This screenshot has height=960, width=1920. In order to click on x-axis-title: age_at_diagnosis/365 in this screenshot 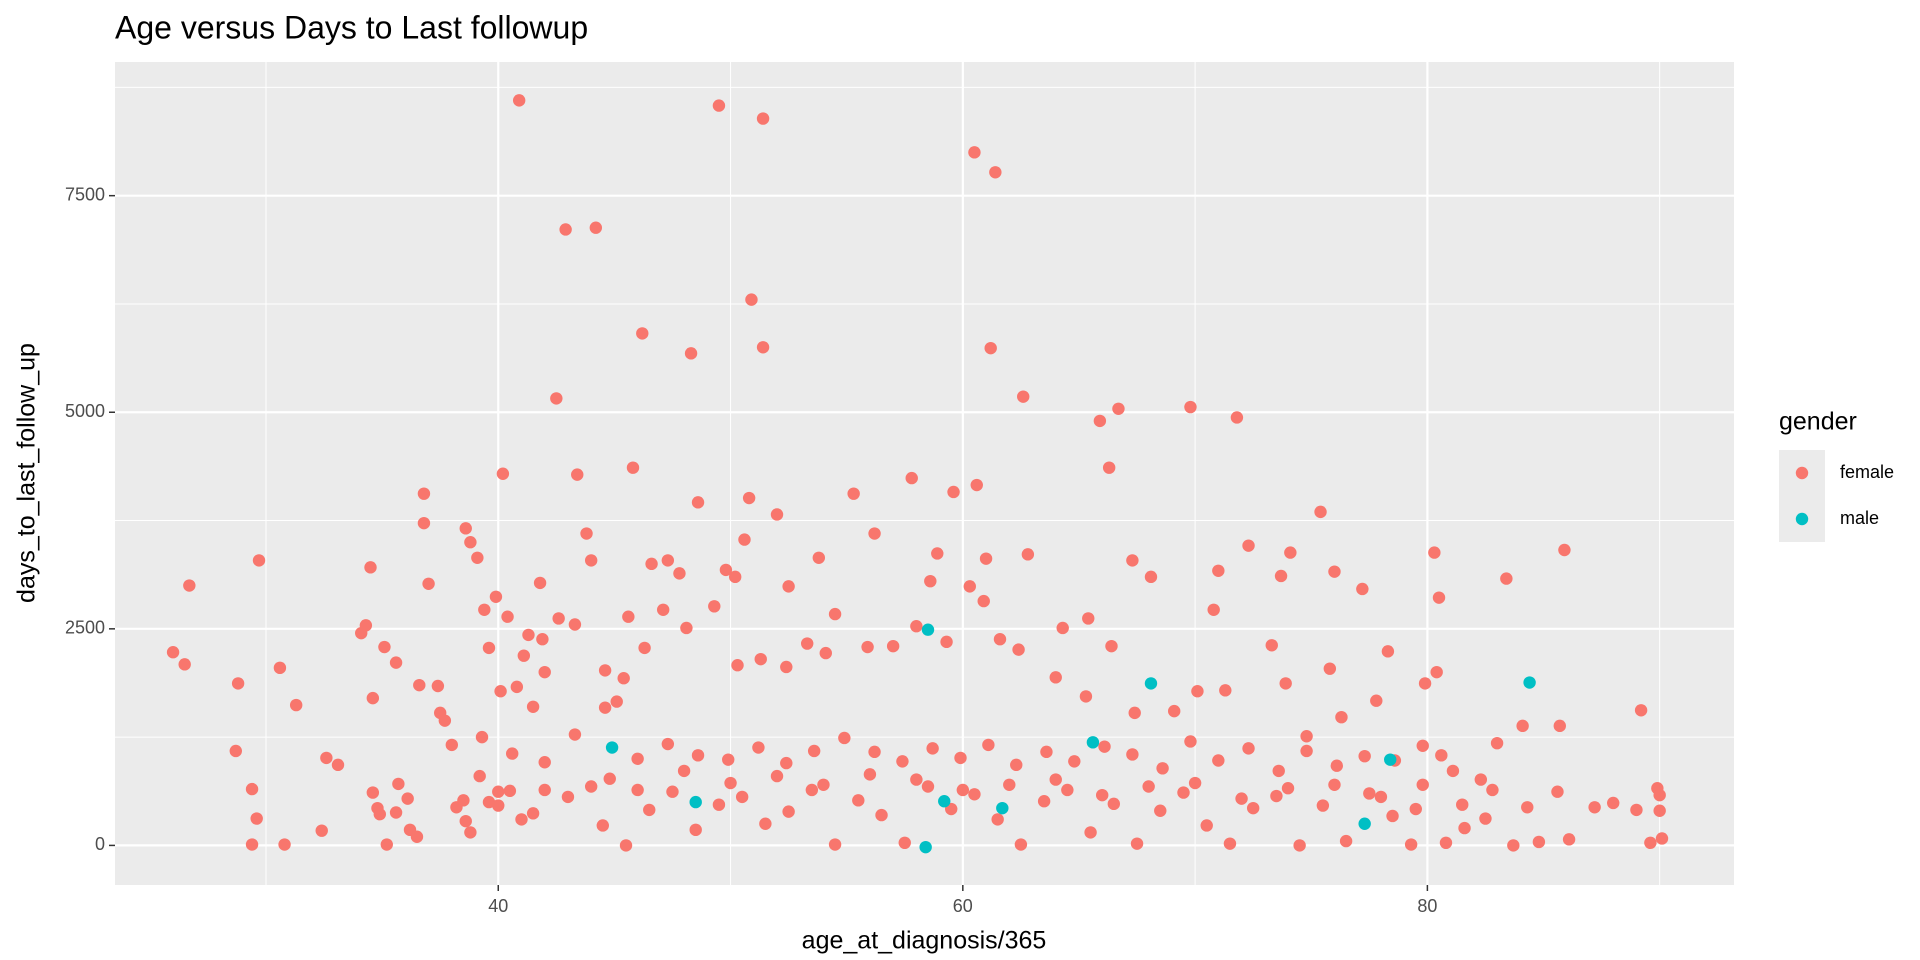, I will do `click(924, 941)`.